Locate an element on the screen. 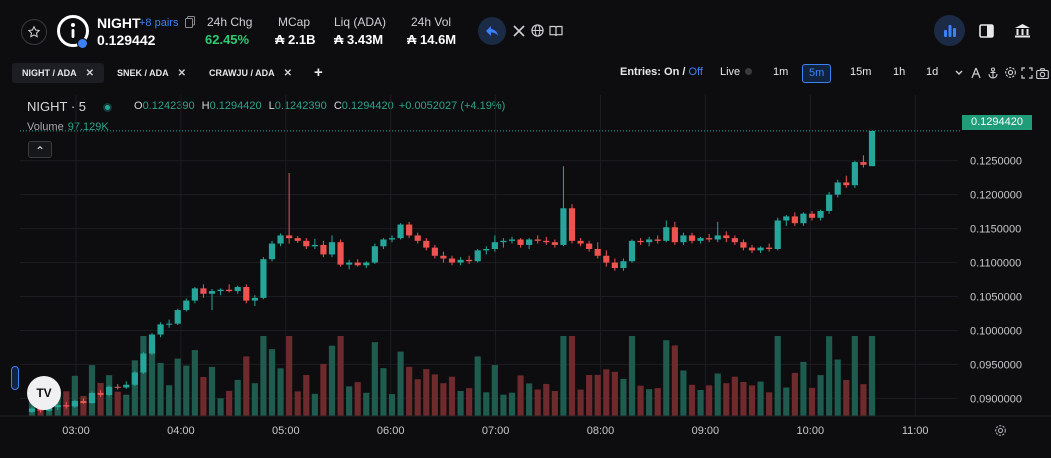 This screenshot has height=458, width=1051. timeframe-1m: 1m is located at coordinates (781, 72).